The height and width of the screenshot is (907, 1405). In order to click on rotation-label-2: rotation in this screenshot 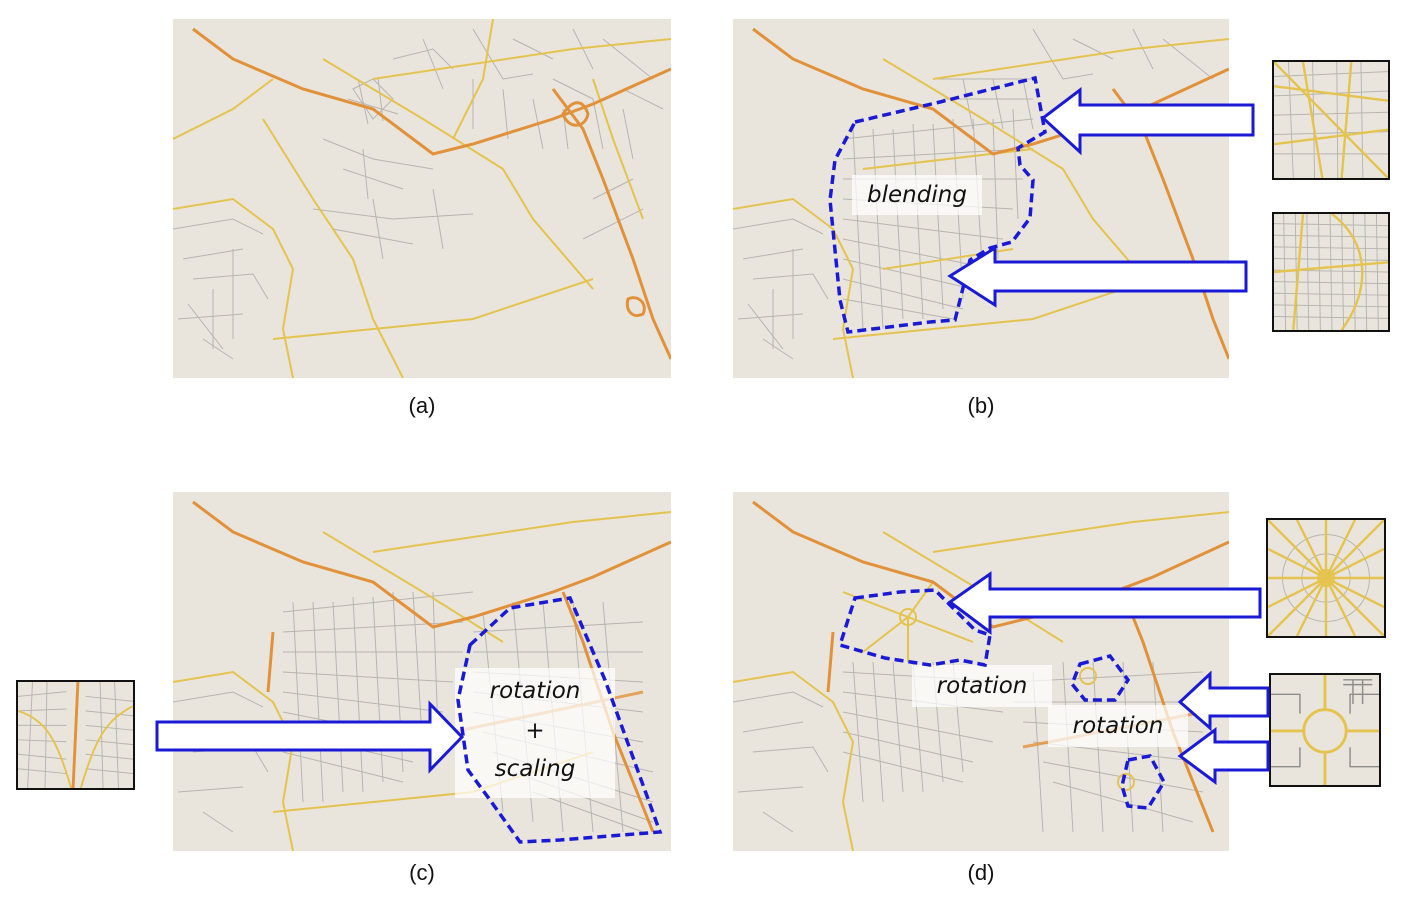, I will do `click(1118, 726)`.